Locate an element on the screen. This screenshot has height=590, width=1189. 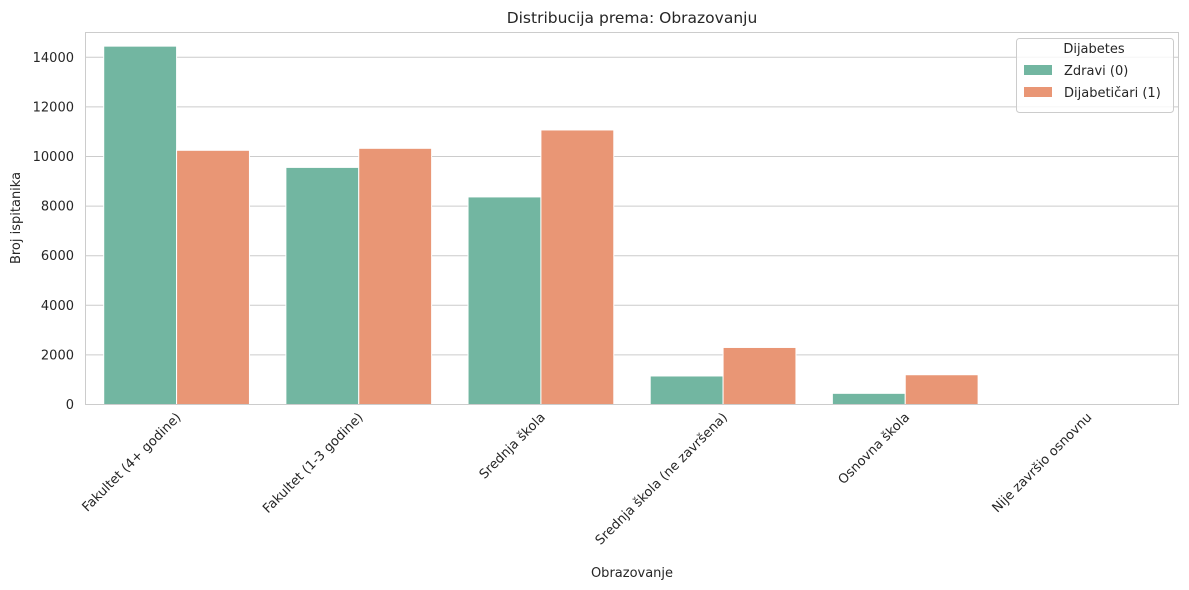
y-tick-label: 8000 is located at coordinates (57, 207).